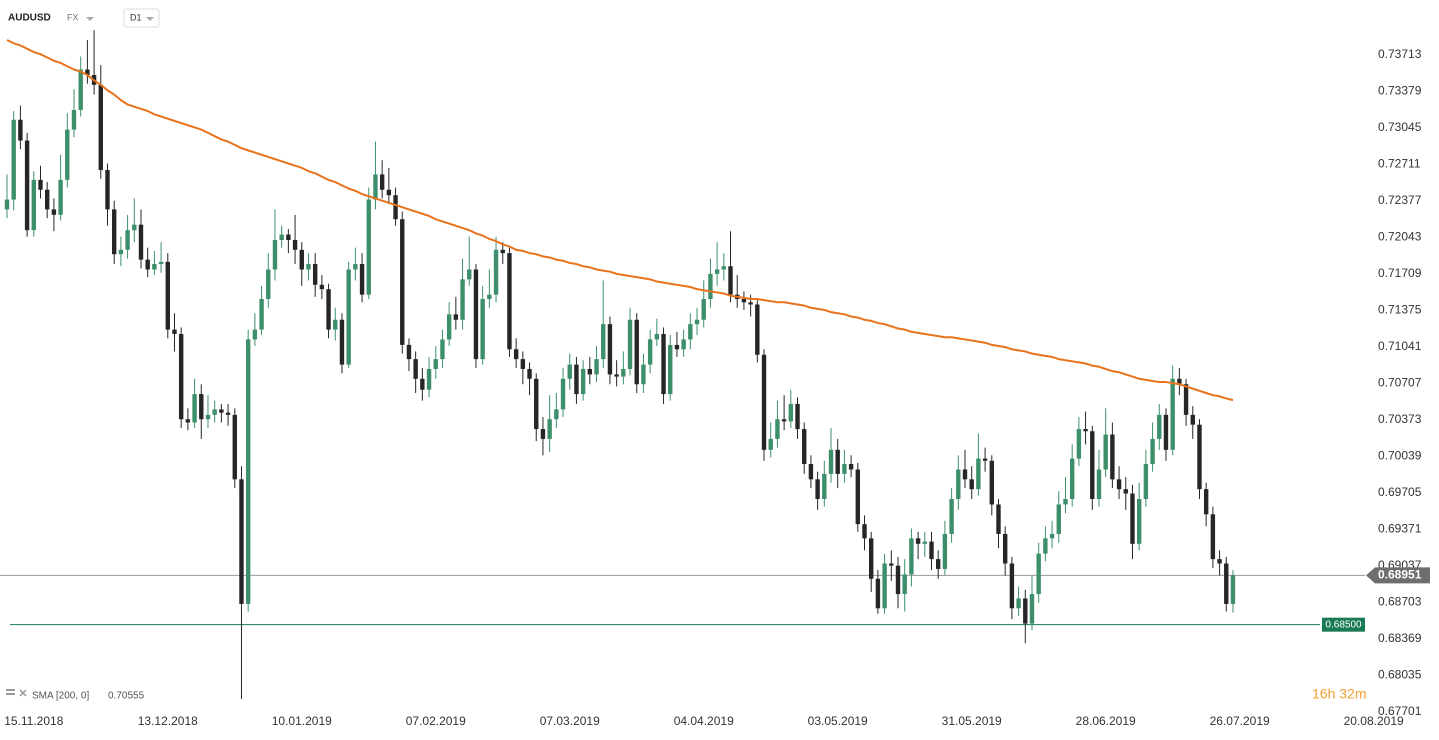  What do you see at coordinates (1400, 310) in the screenshot?
I see `y-tick-label: 0.71375` at bounding box center [1400, 310].